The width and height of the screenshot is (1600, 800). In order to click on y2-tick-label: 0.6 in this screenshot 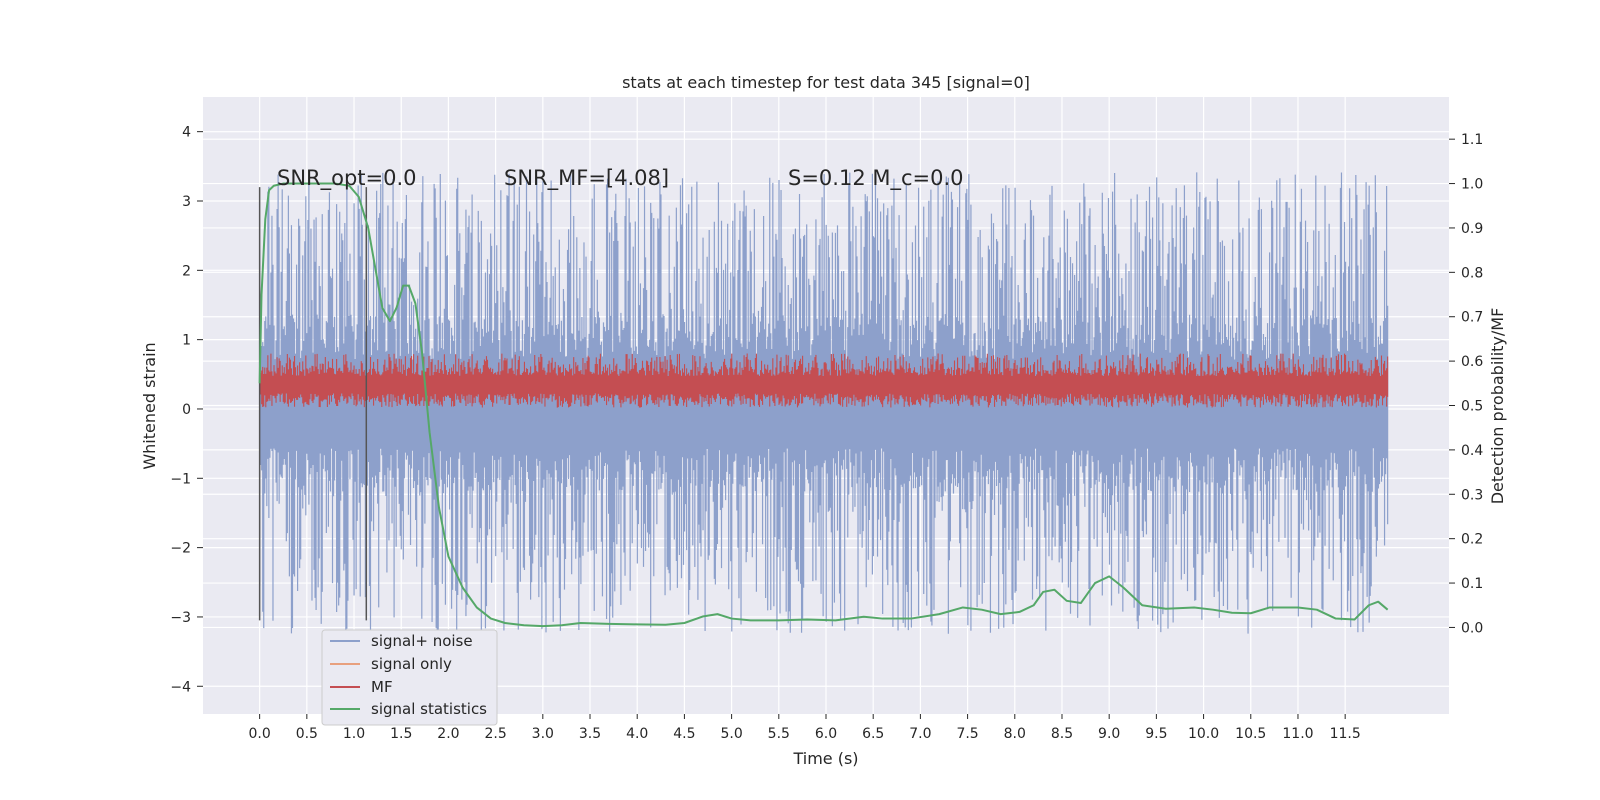, I will do `click(1472, 362)`.